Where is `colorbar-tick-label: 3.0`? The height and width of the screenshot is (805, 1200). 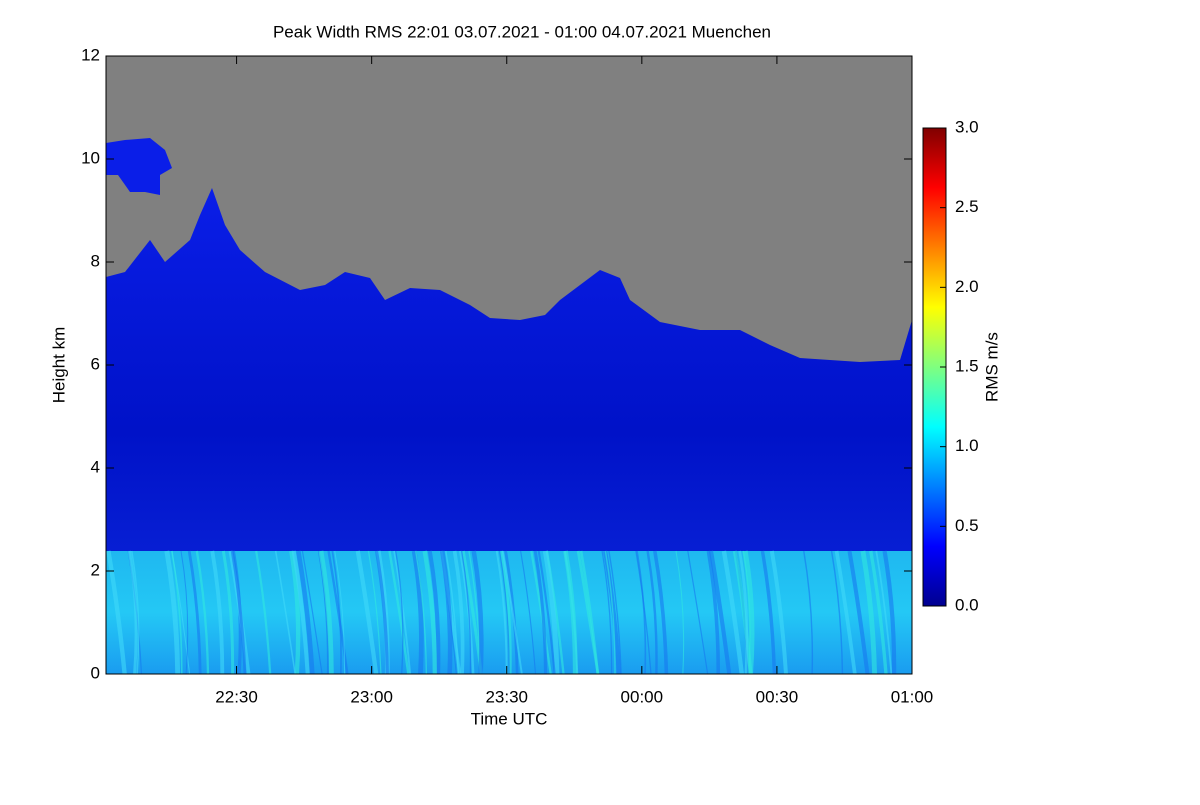 colorbar-tick-label: 3.0 is located at coordinates (967, 126).